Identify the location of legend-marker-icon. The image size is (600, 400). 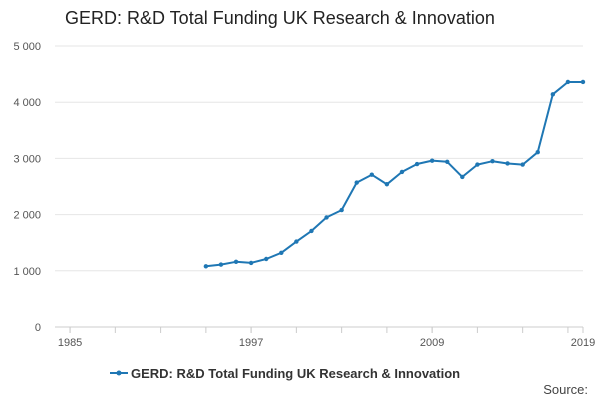
(119, 373).